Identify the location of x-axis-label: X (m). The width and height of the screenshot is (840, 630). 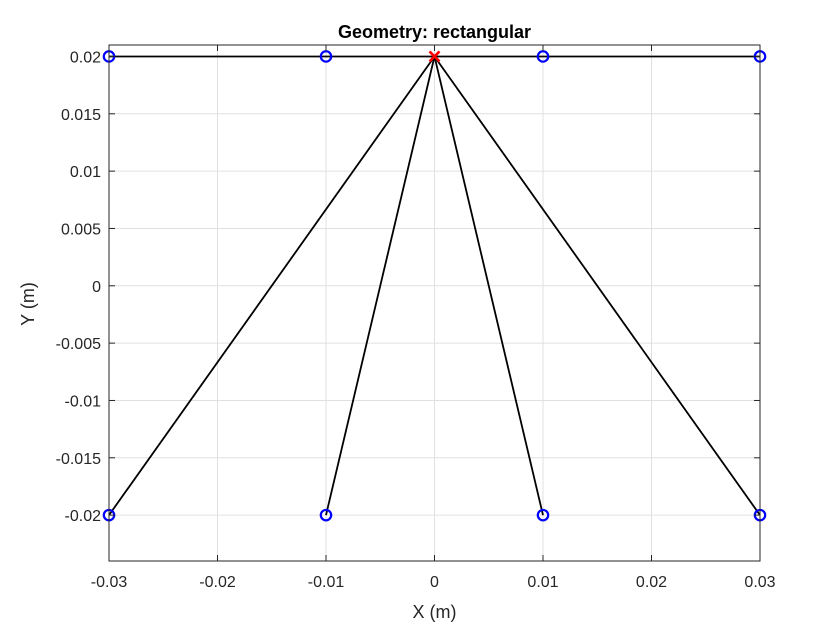
(435, 612).